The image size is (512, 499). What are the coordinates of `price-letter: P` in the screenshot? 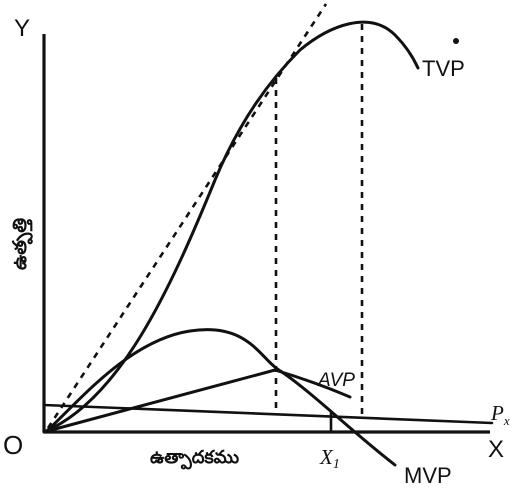 It's located at (497, 413).